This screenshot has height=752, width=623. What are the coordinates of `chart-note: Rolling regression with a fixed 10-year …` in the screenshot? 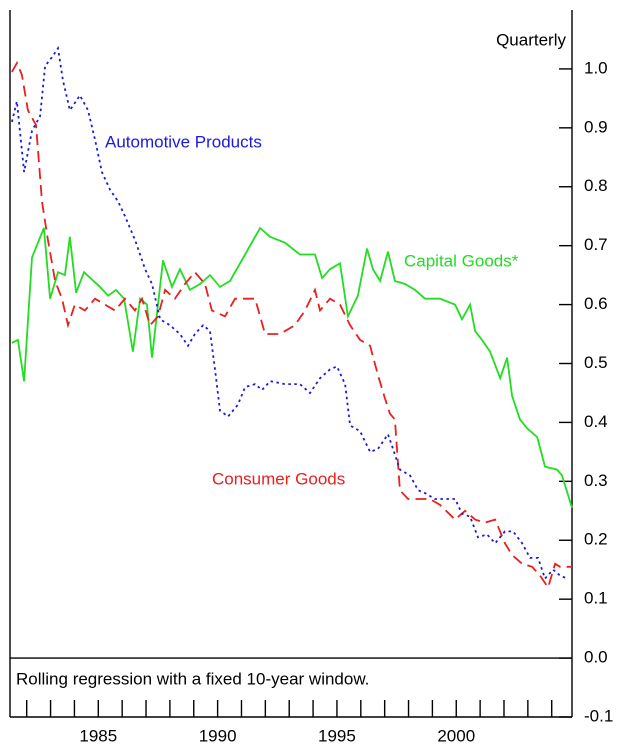 It's located at (192, 678).